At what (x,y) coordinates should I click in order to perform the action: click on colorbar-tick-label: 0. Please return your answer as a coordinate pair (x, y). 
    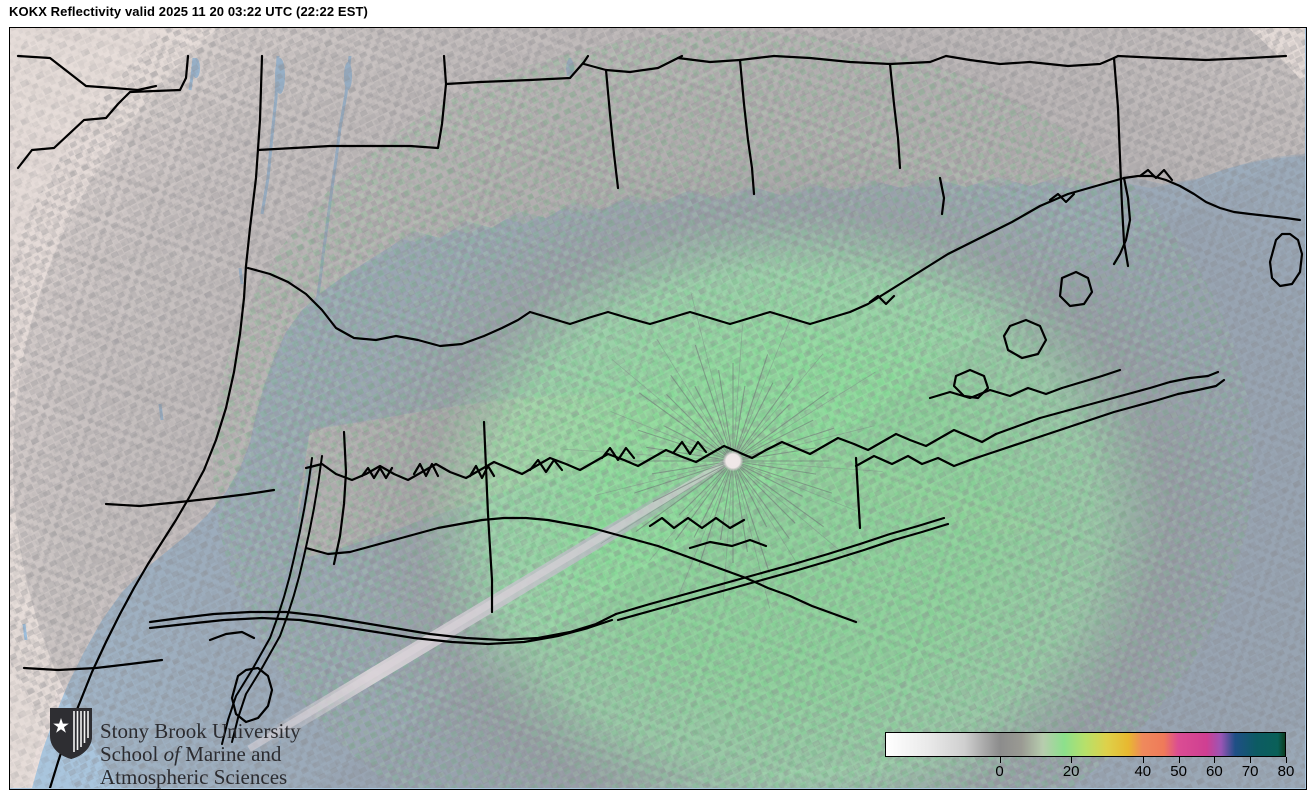
    Looking at the image, I should click on (999, 771).